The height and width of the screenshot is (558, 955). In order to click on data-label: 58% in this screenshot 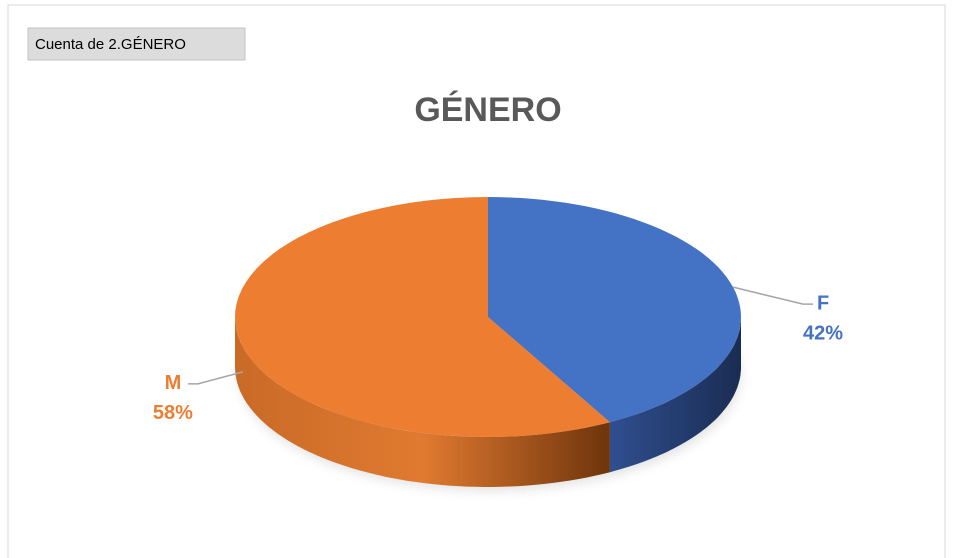, I will do `click(173, 413)`.